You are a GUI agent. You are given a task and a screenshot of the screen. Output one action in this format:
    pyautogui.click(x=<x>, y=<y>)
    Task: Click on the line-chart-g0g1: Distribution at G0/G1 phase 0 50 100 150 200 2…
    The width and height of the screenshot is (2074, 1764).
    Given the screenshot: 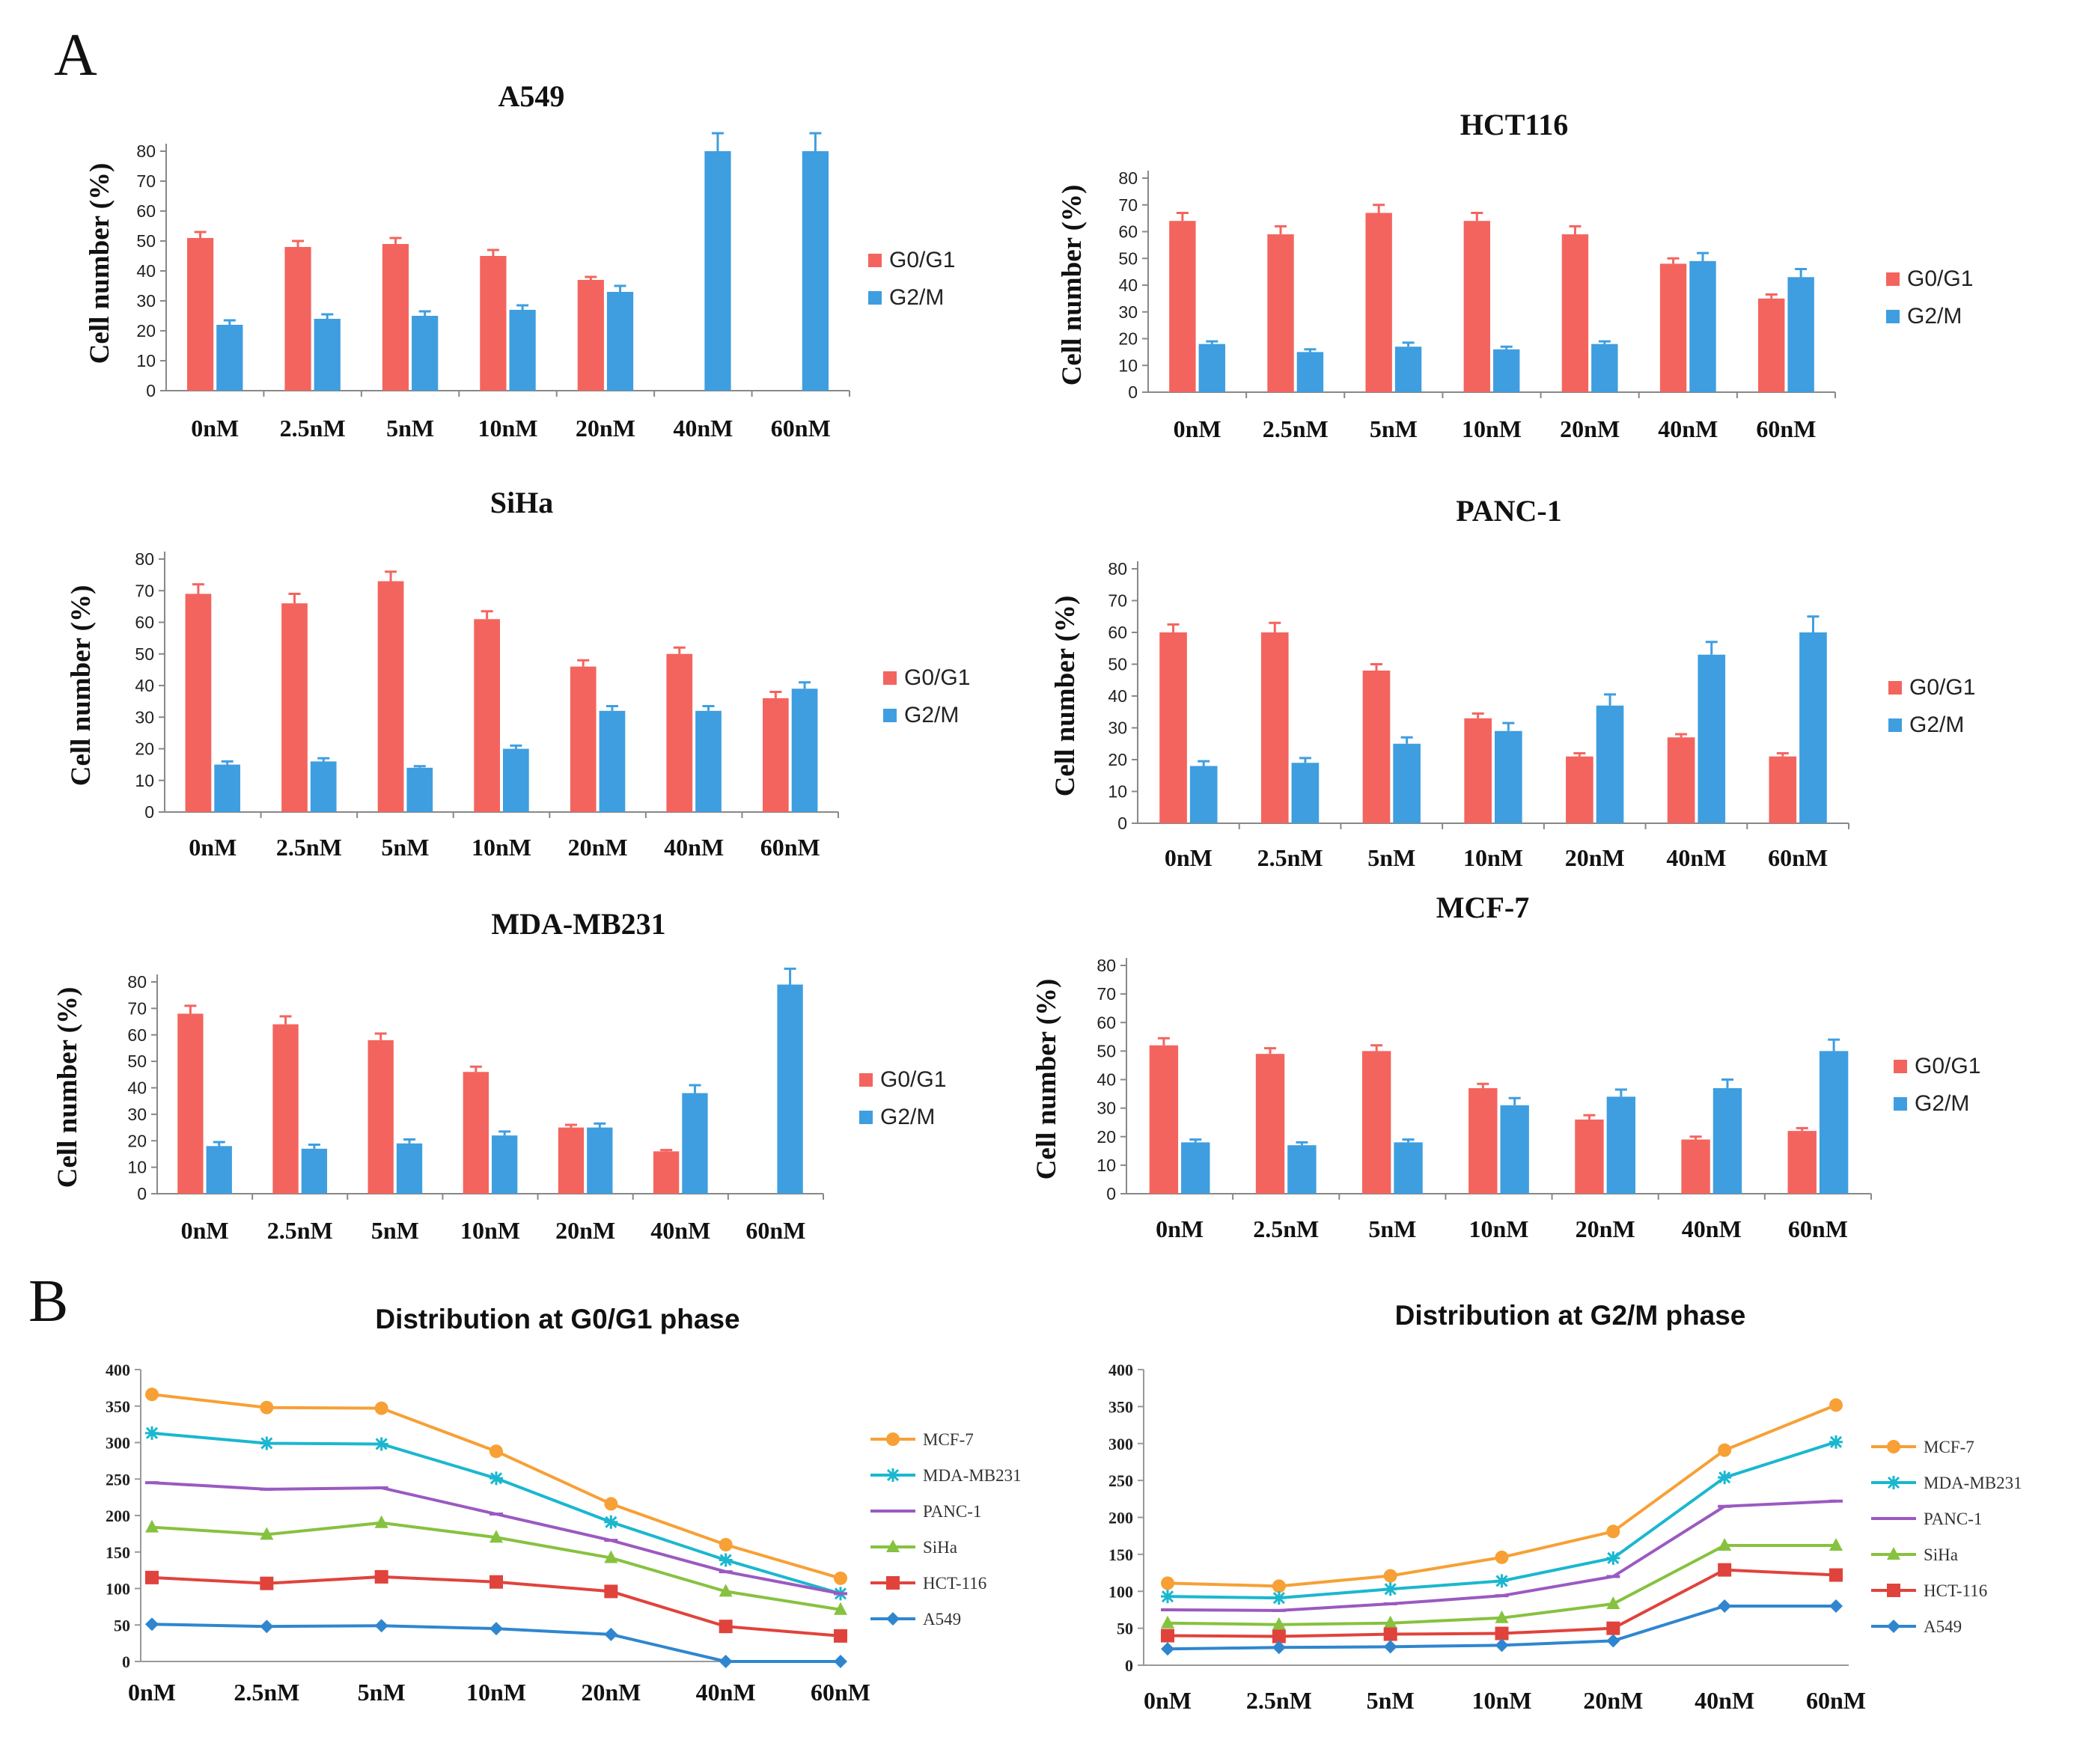 What is the action you would take?
    pyautogui.click(x=564, y=1505)
    